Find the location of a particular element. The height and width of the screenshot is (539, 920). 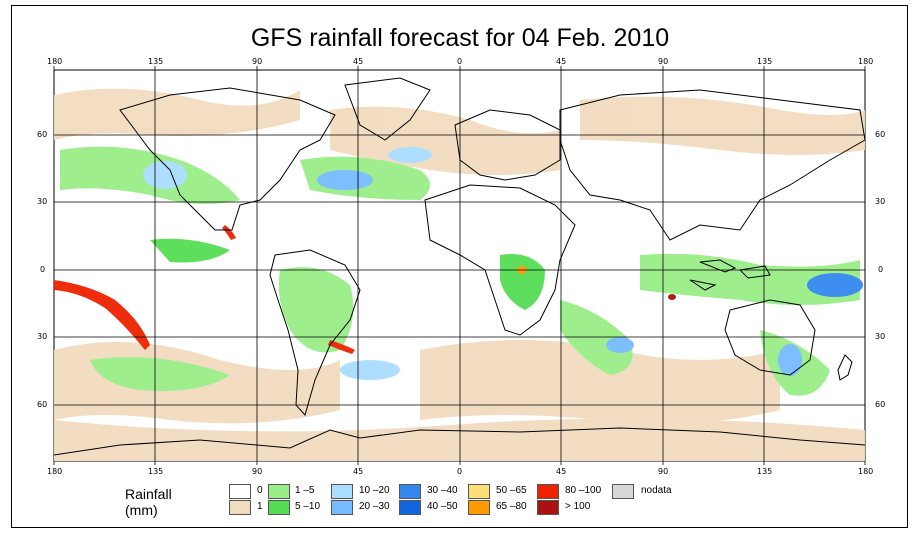

asia is located at coordinates (712, 165).